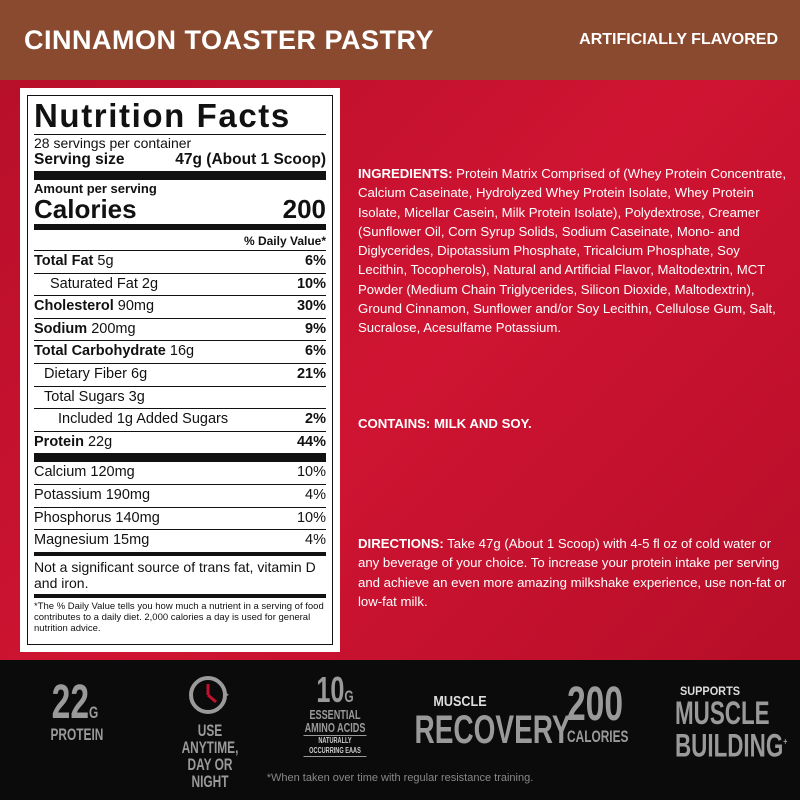  What do you see at coordinates (210, 739) in the screenshot?
I see `anytime-line1: USE ANYTIME,` at bounding box center [210, 739].